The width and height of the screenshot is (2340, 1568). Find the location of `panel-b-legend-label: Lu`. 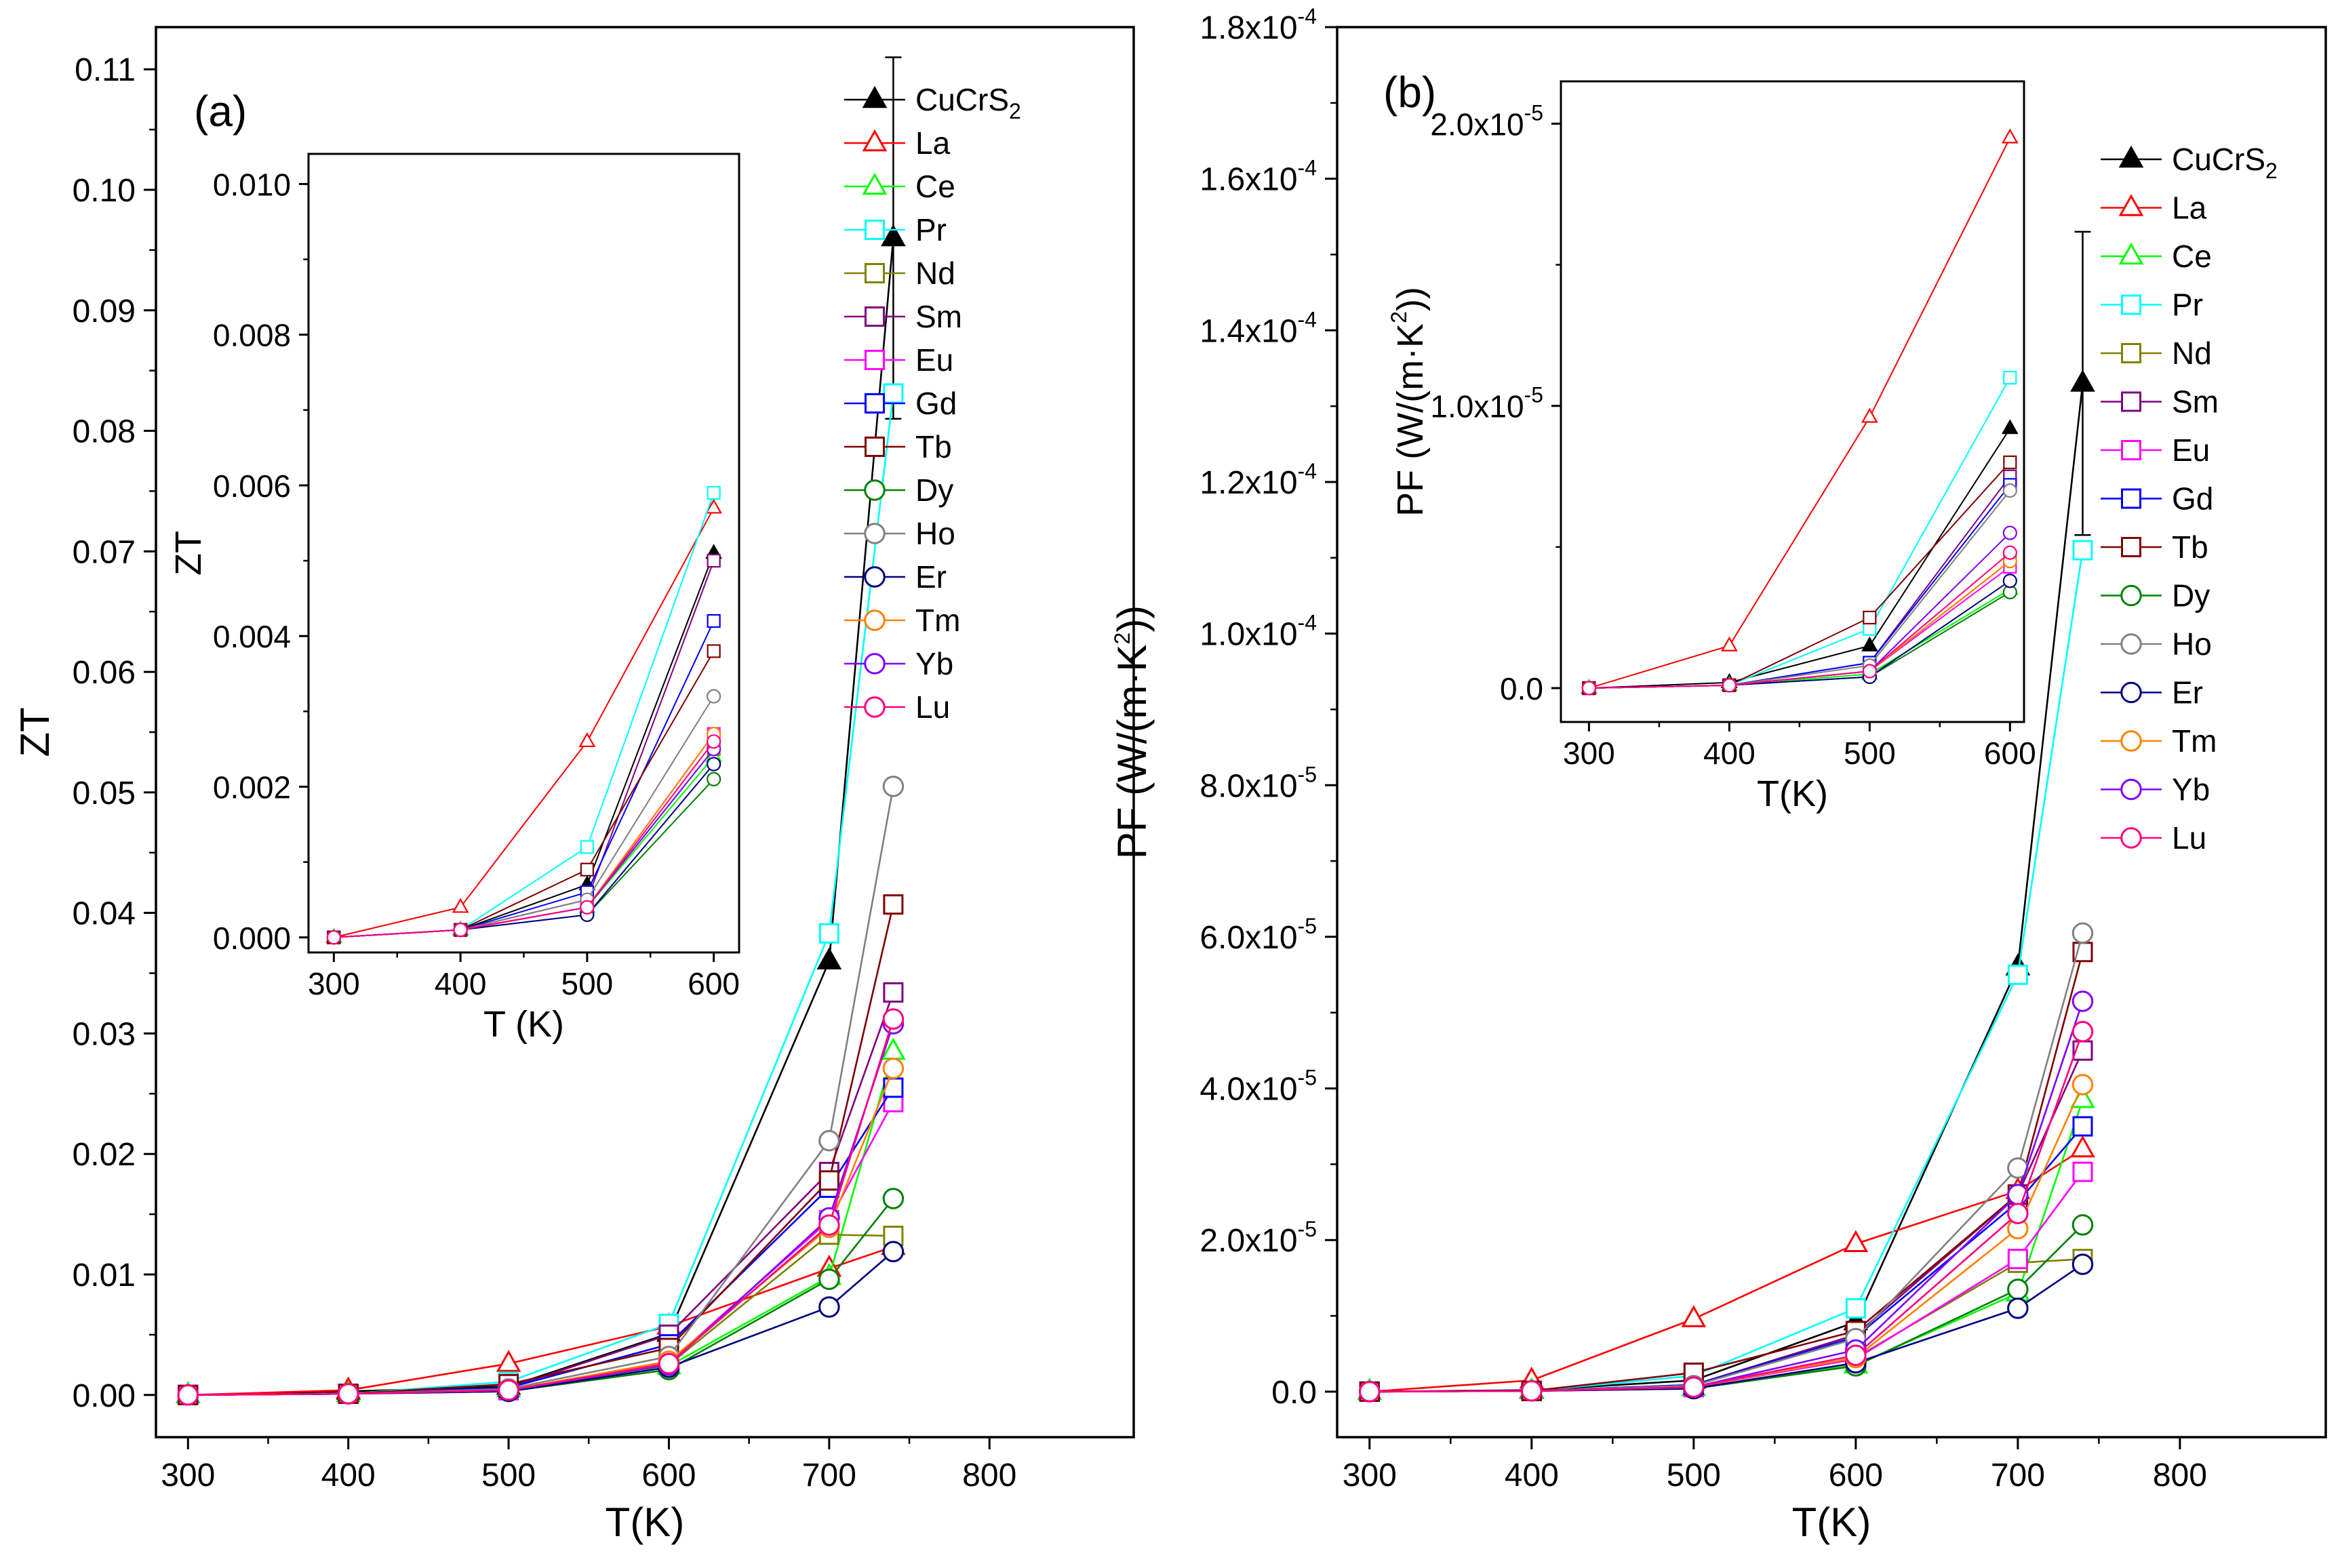

panel-b-legend-label: Lu is located at coordinates (2189, 838).